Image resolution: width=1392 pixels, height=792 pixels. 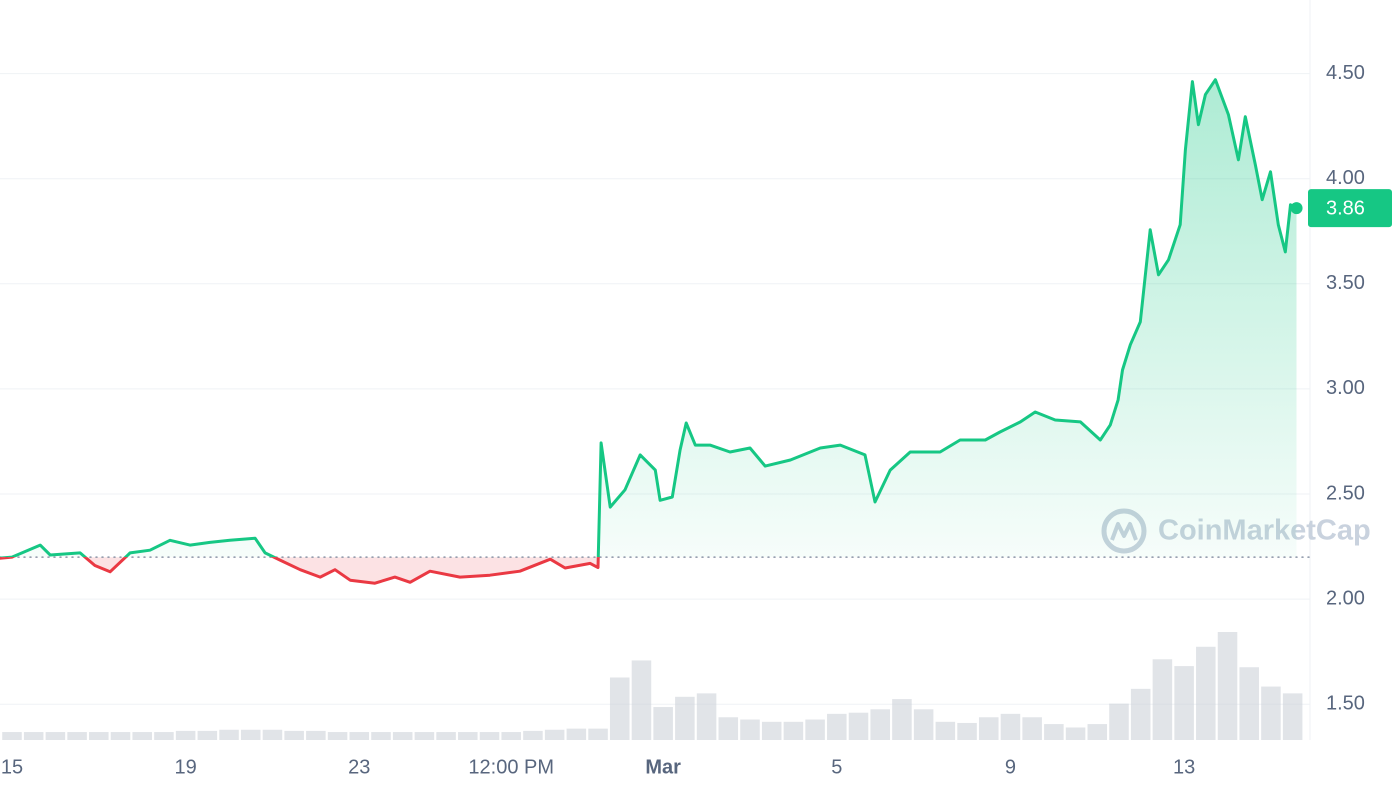 What do you see at coordinates (511, 767) in the screenshot?
I see `x-tick-label: 12:00 PM` at bounding box center [511, 767].